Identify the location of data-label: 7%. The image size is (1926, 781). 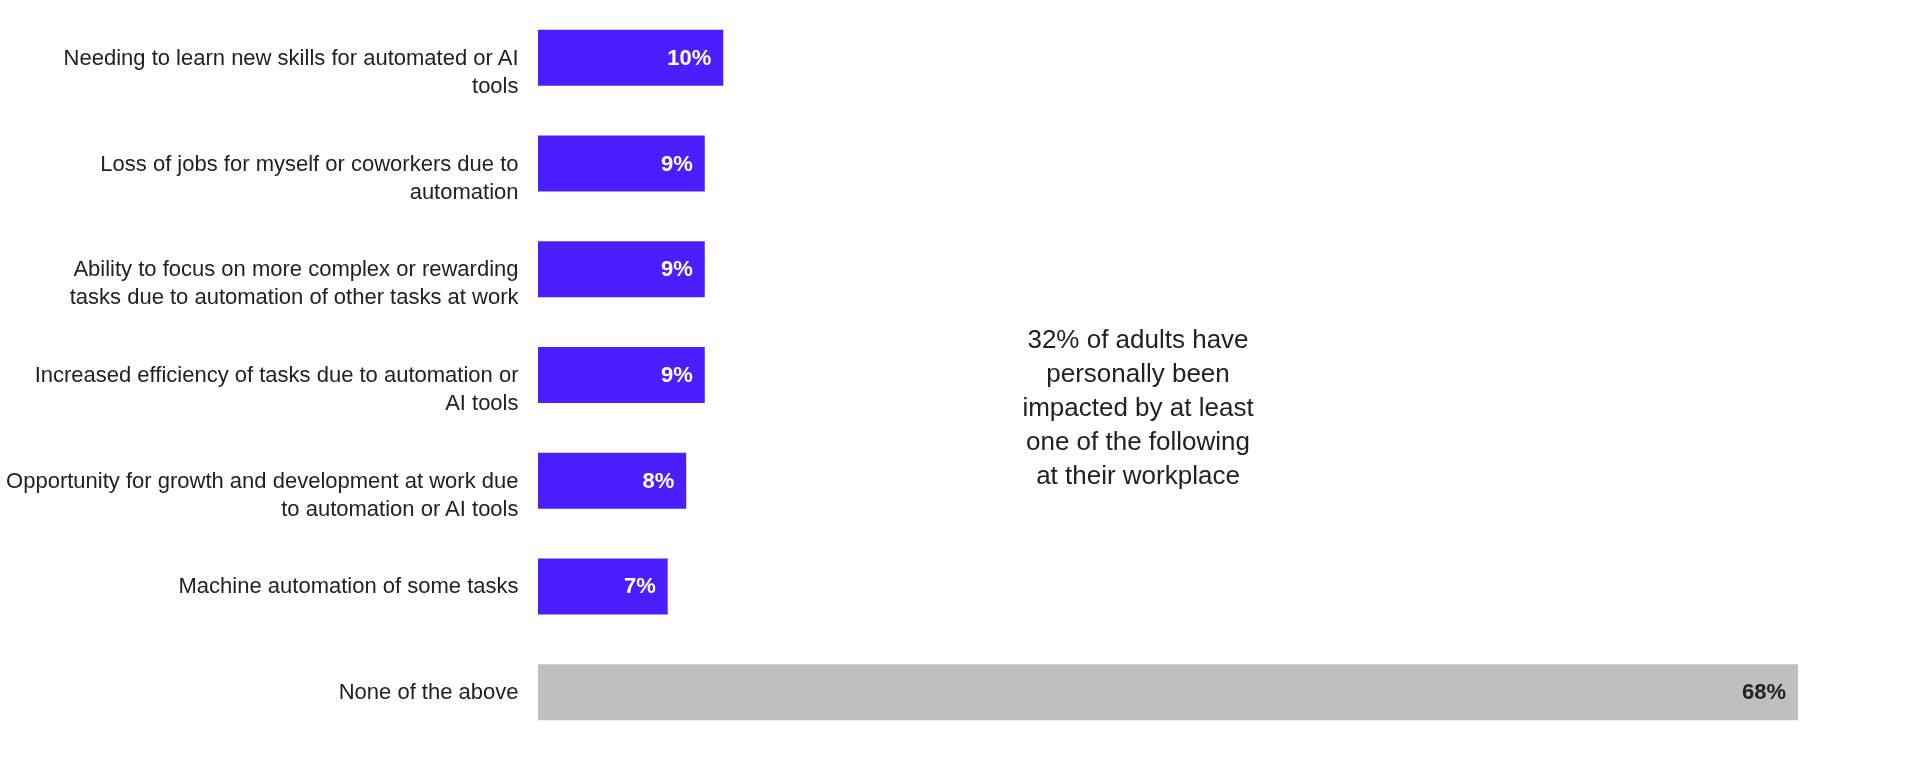
(639, 586).